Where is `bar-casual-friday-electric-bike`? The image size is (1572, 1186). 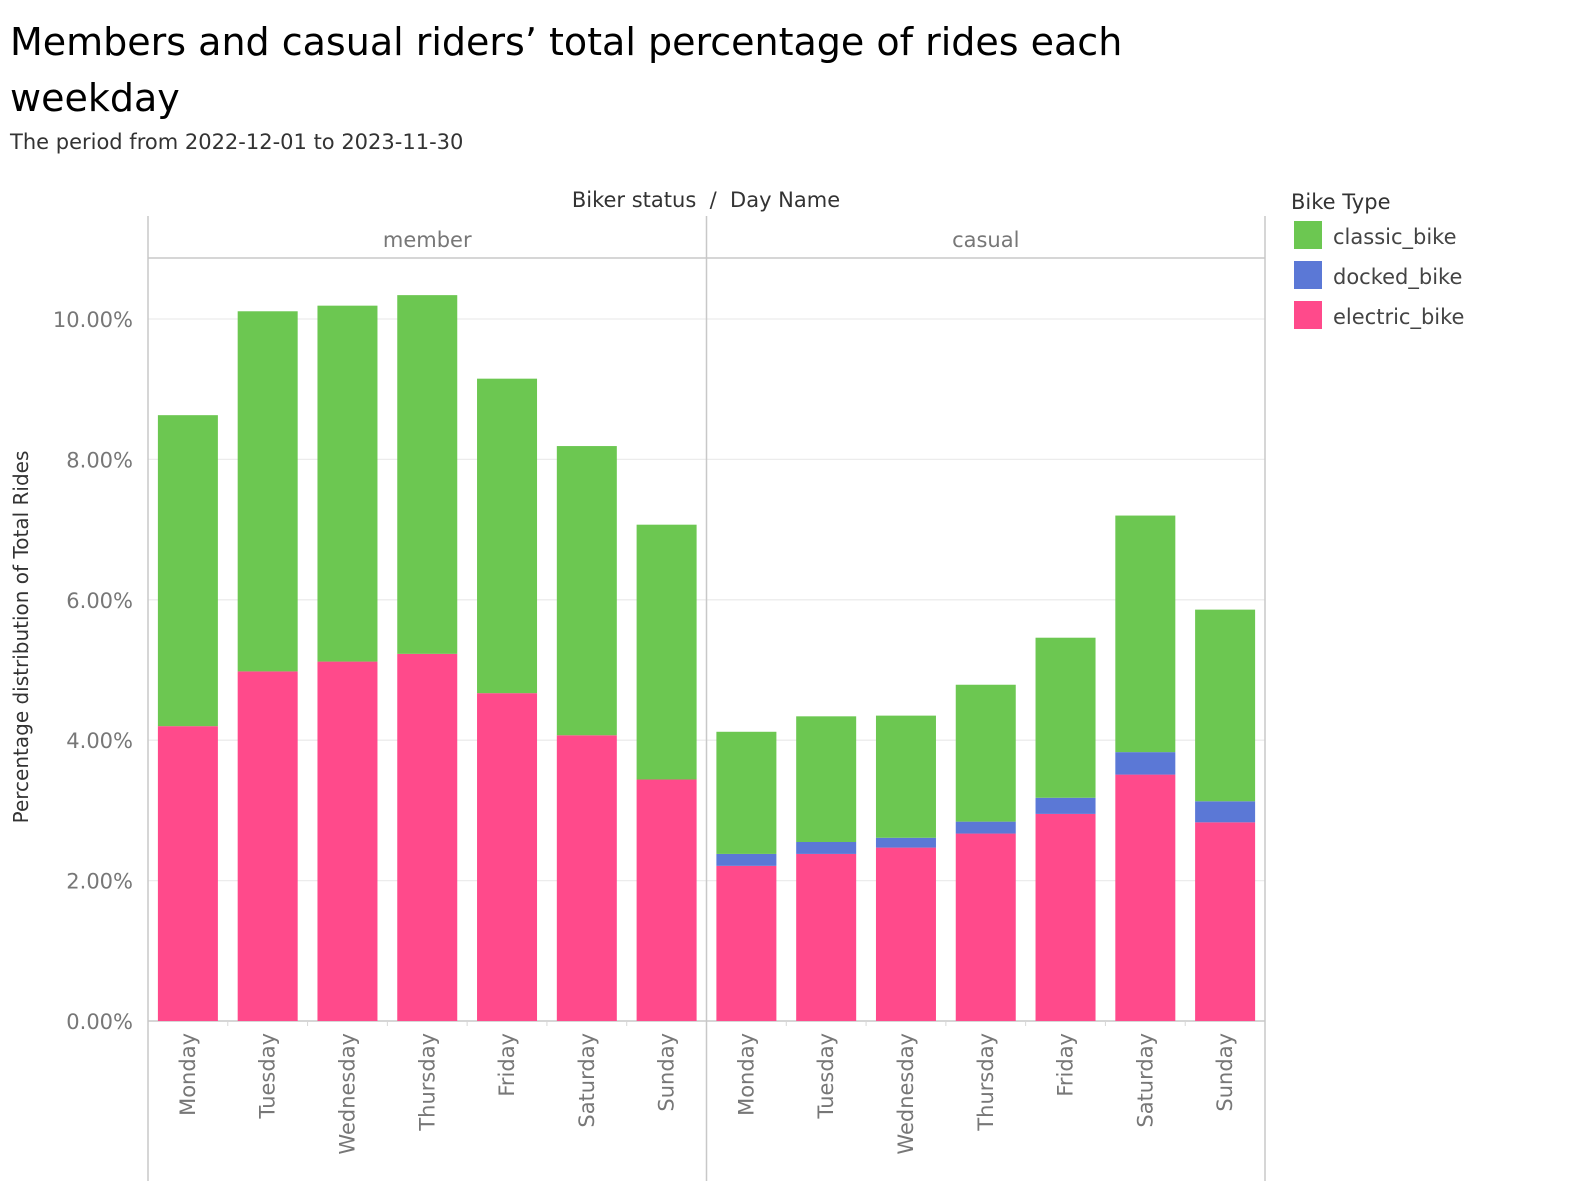 bar-casual-friday-electric-bike is located at coordinates (1065, 917).